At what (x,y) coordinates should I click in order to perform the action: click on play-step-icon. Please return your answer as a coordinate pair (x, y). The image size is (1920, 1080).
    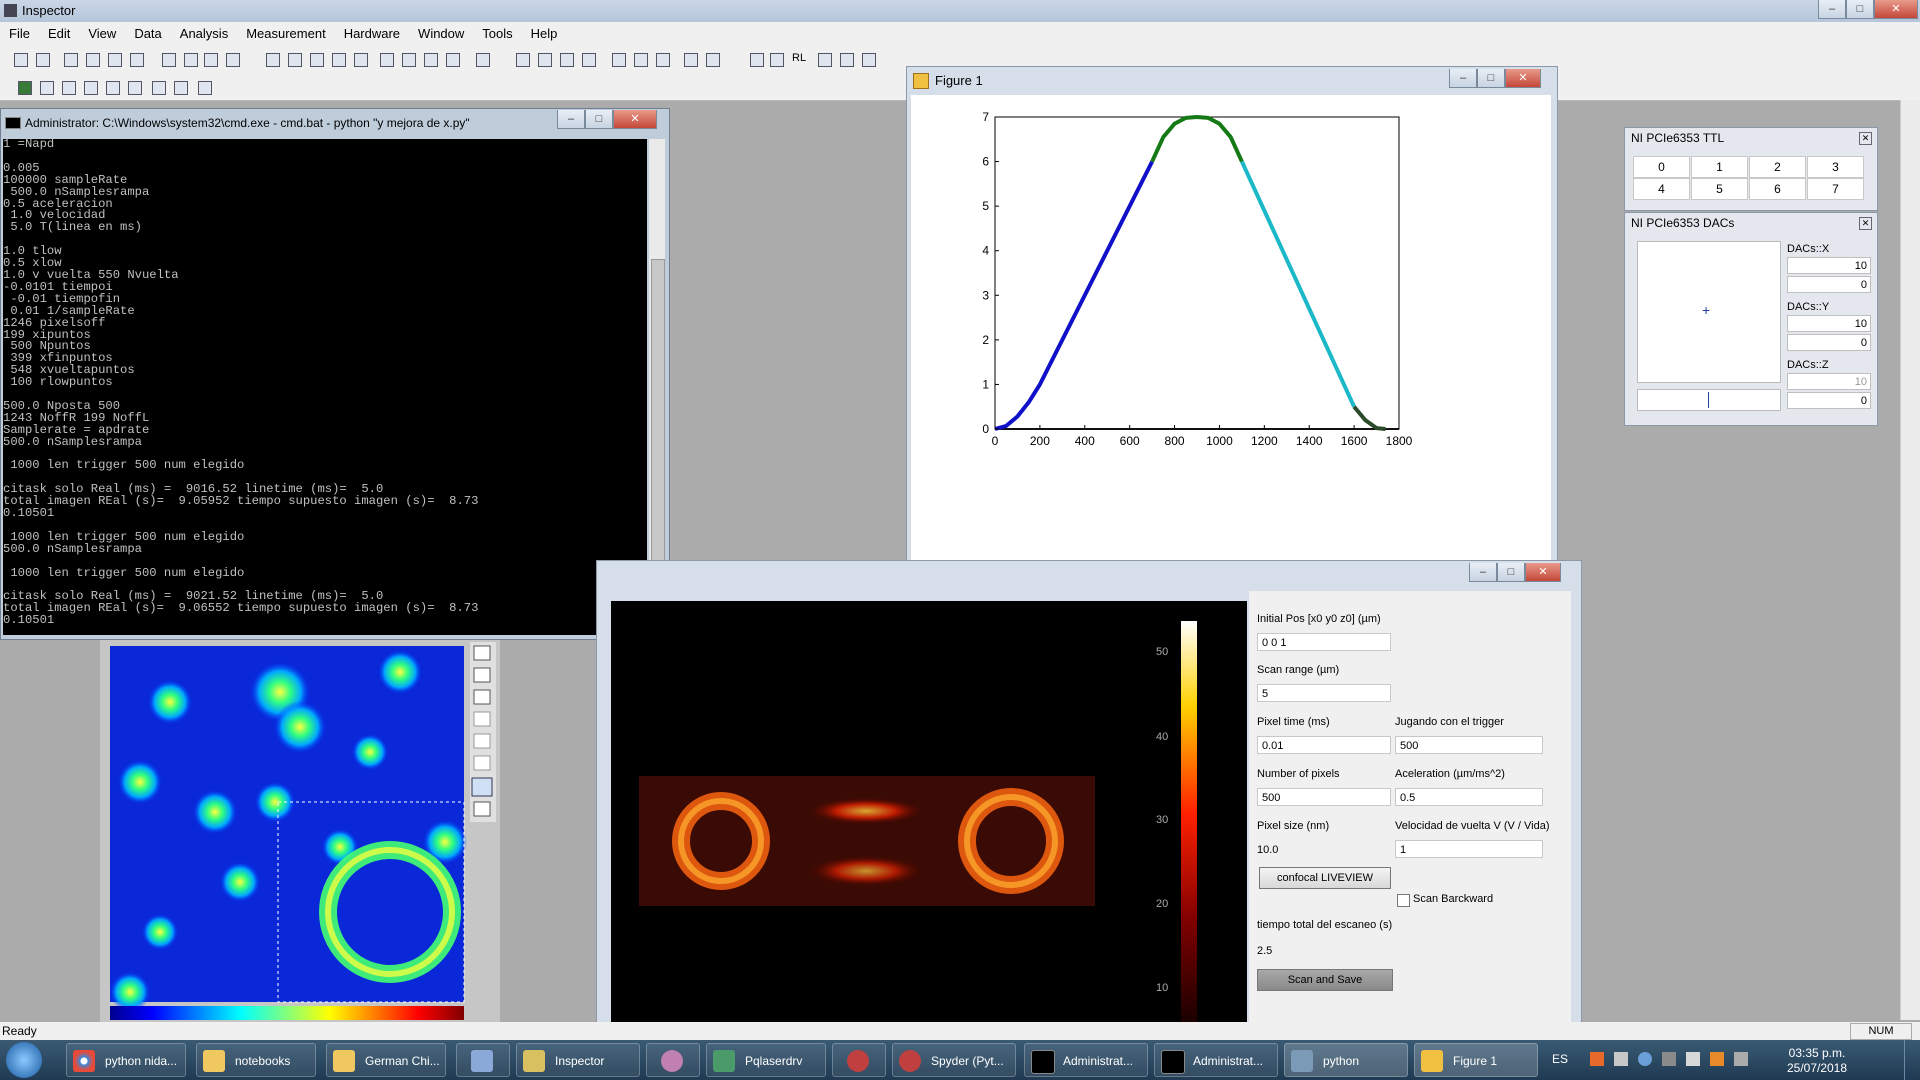
    Looking at the image, I should click on (824, 59).